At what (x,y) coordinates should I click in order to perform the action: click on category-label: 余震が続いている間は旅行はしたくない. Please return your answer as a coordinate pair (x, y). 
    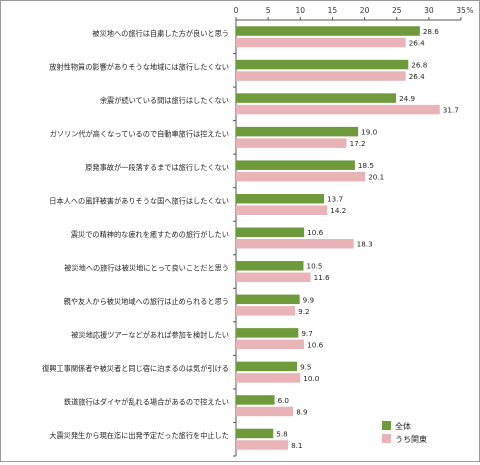
    Looking at the image, I should click on (164, 100).